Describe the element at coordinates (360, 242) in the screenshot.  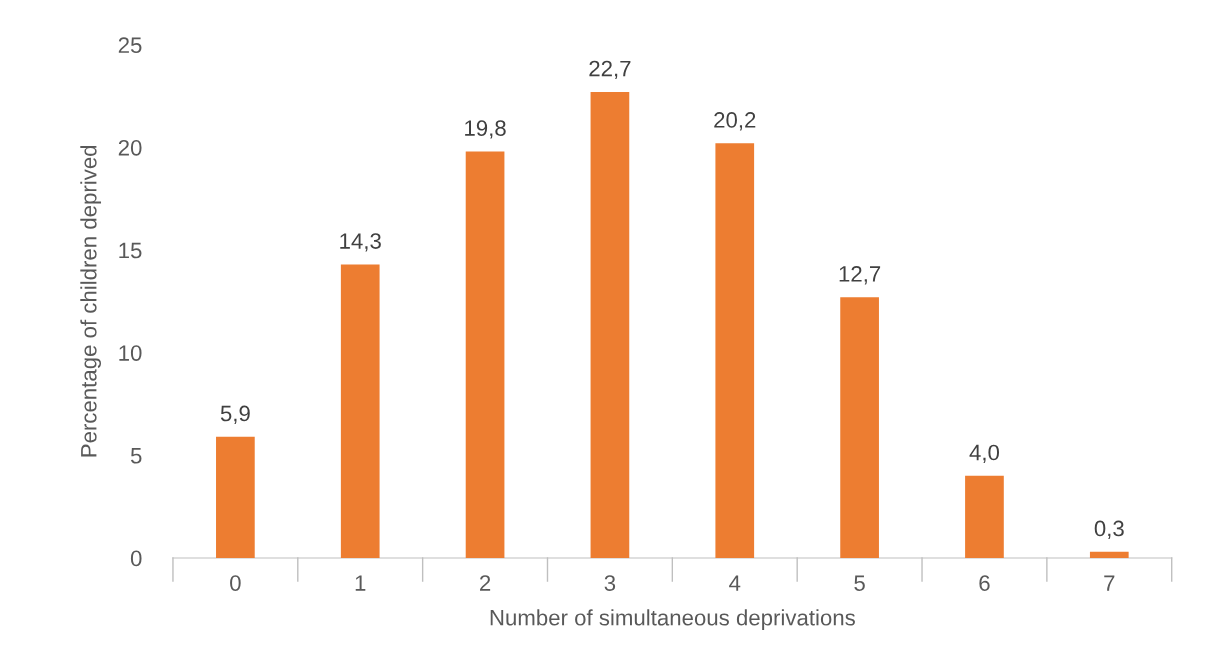
I see `data-label: 14,3` at that location.